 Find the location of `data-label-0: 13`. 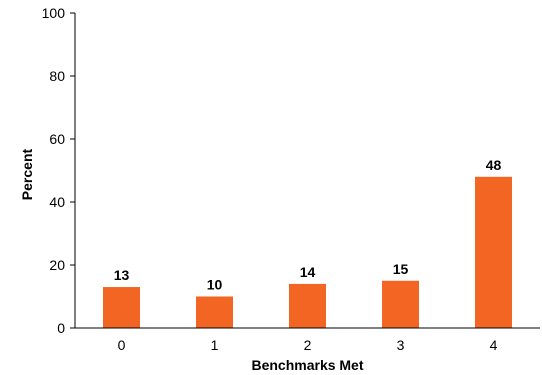

data-label-0: 13 is located at coordinates (122, 275).